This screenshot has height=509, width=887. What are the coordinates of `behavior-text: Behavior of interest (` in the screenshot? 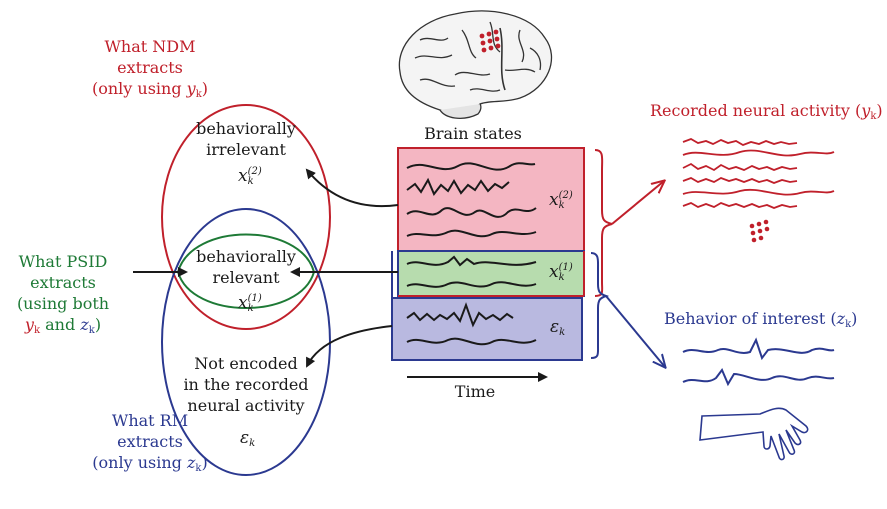 It's located at (750, 318).